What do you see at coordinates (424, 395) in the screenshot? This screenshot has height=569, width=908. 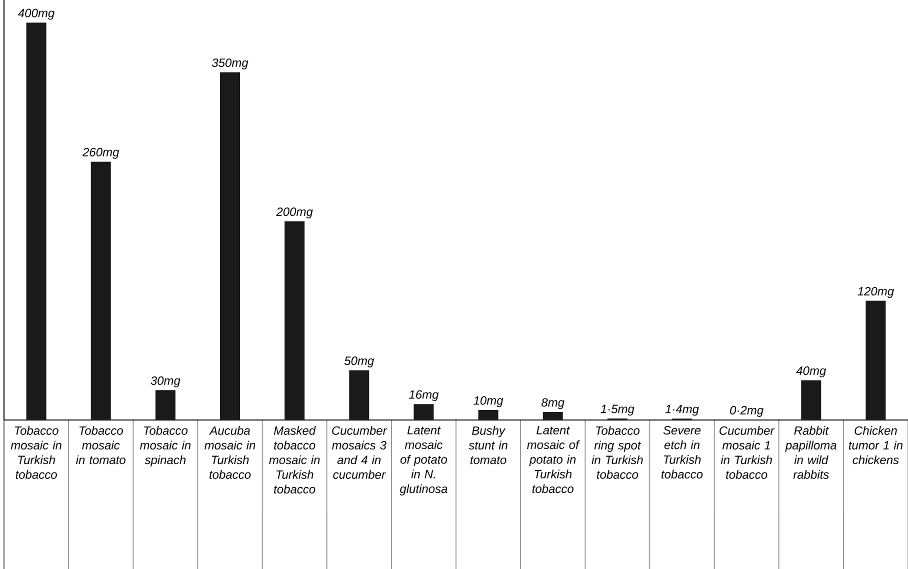 I see `data-label: 16mg` at bounding box center [424, 395].